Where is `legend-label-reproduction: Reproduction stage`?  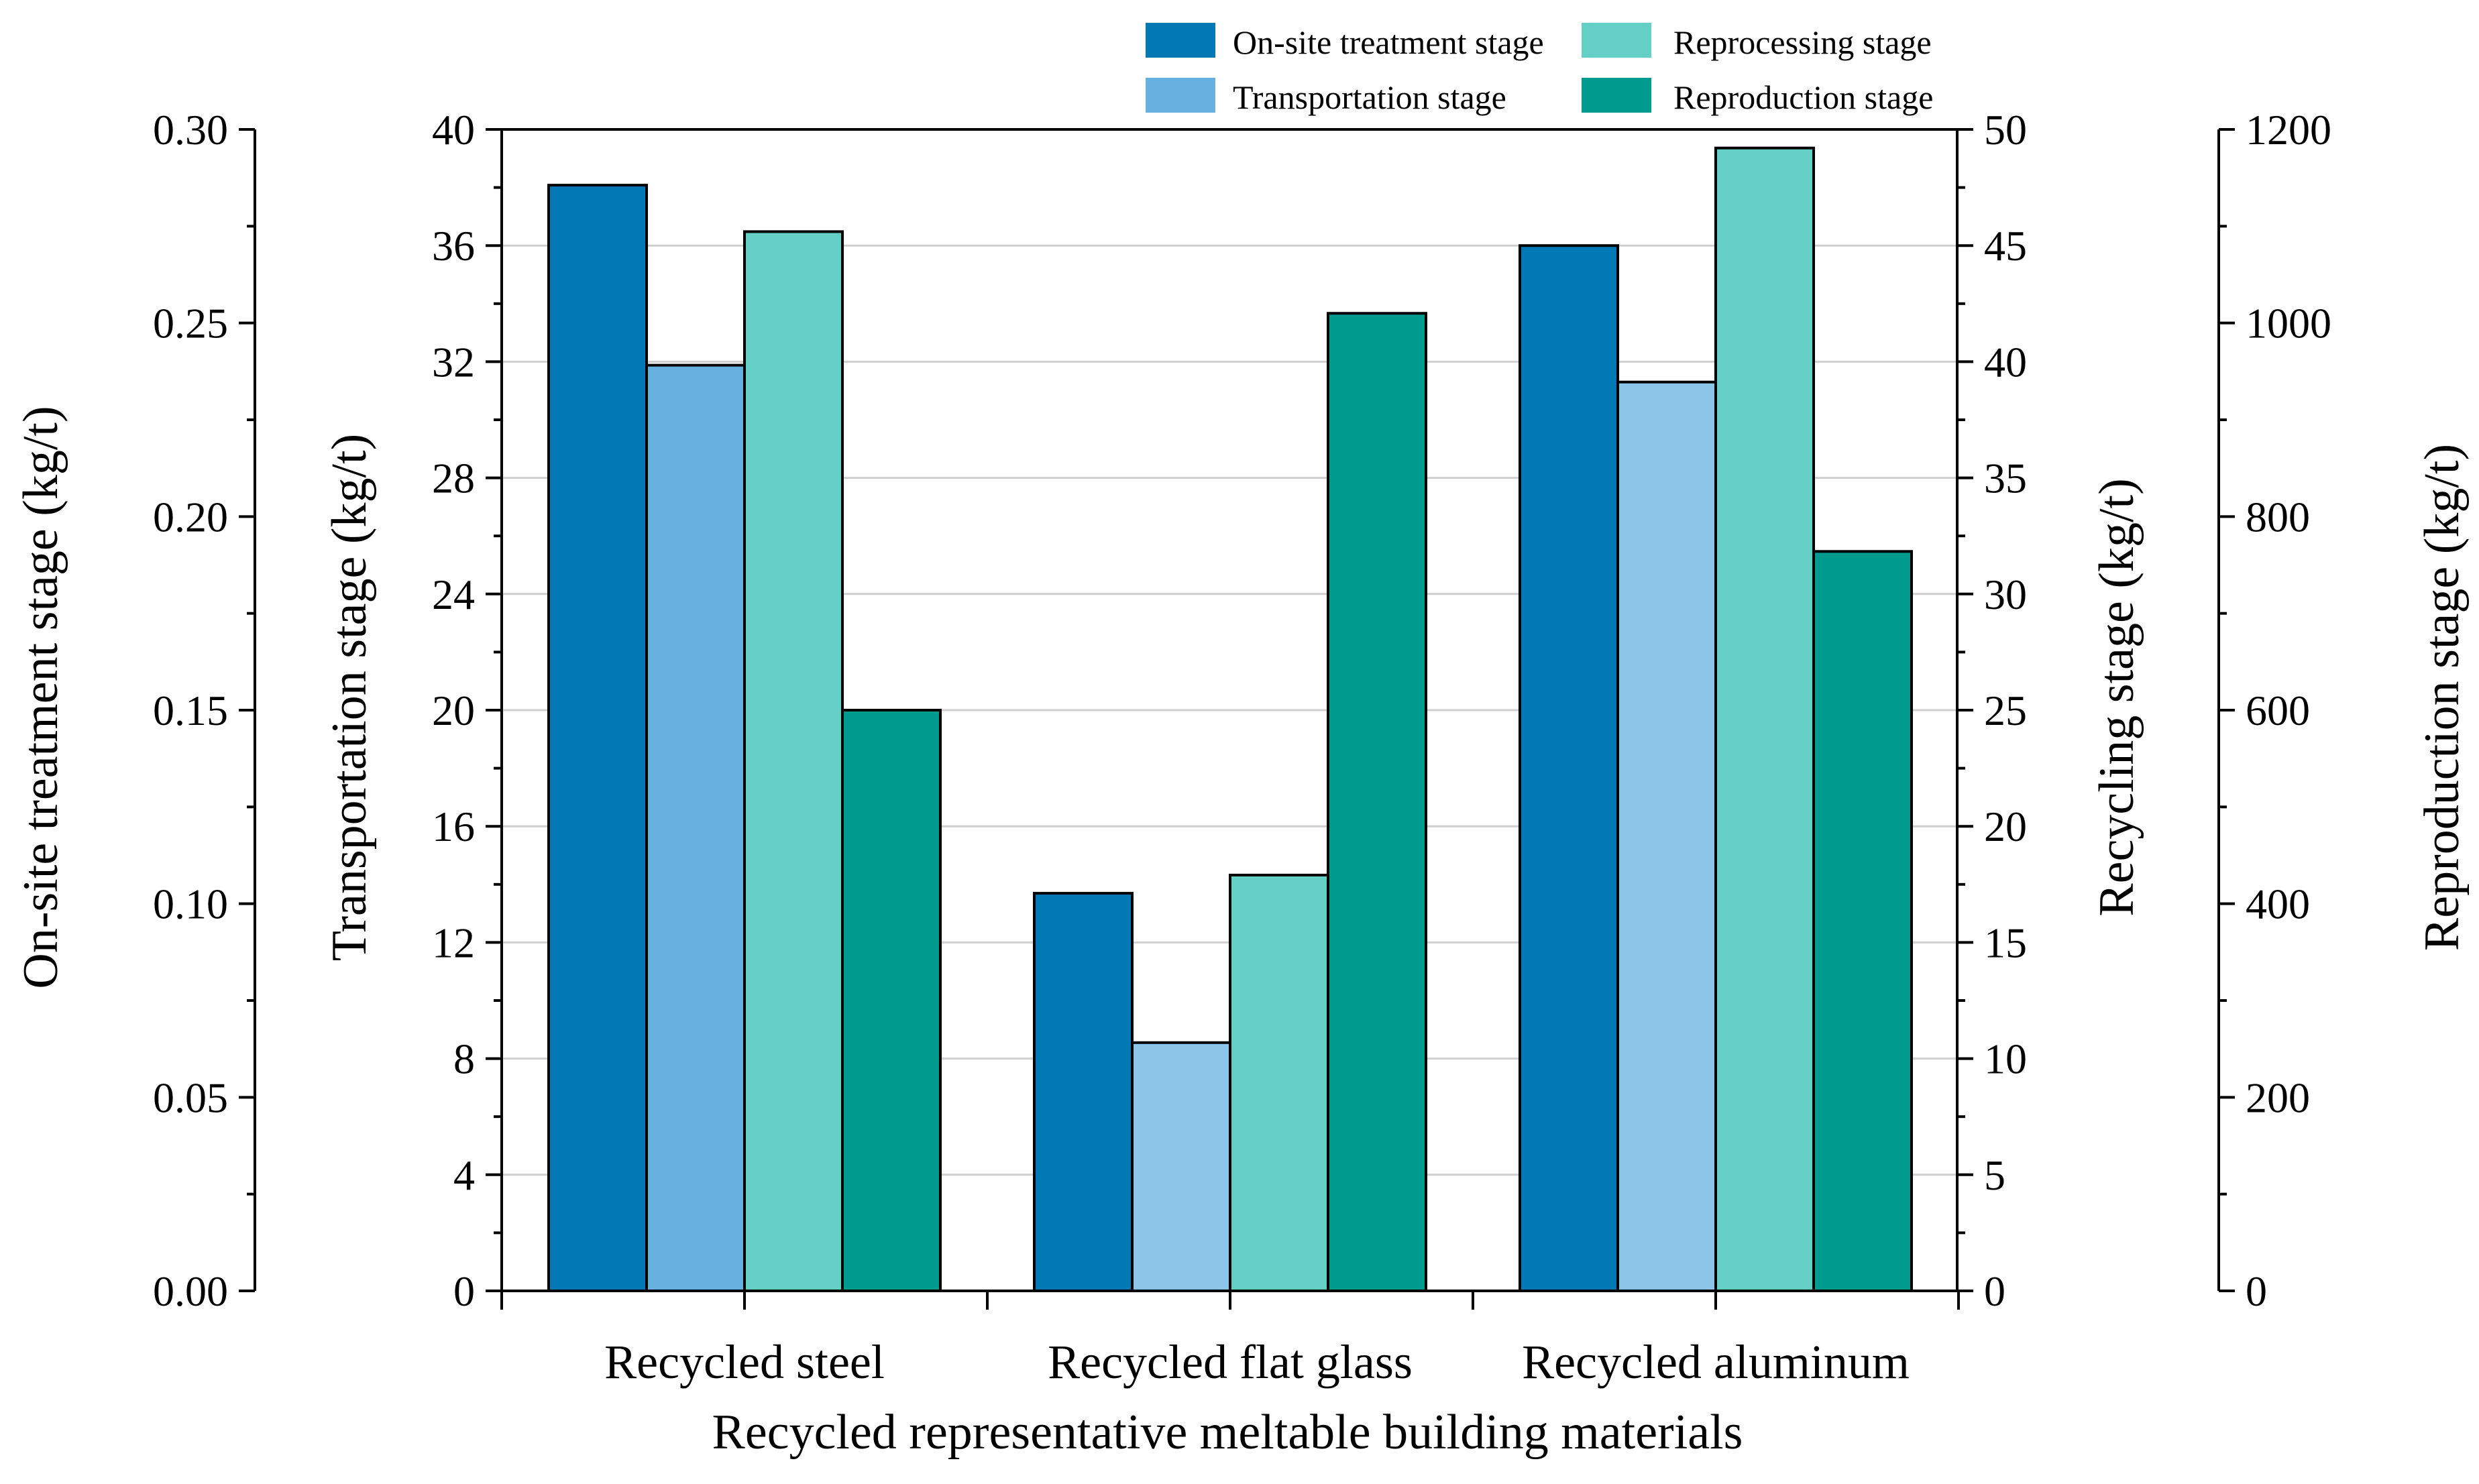
legend-label-reproduction: Reproduction stage is located at coordinates (1803, 97).